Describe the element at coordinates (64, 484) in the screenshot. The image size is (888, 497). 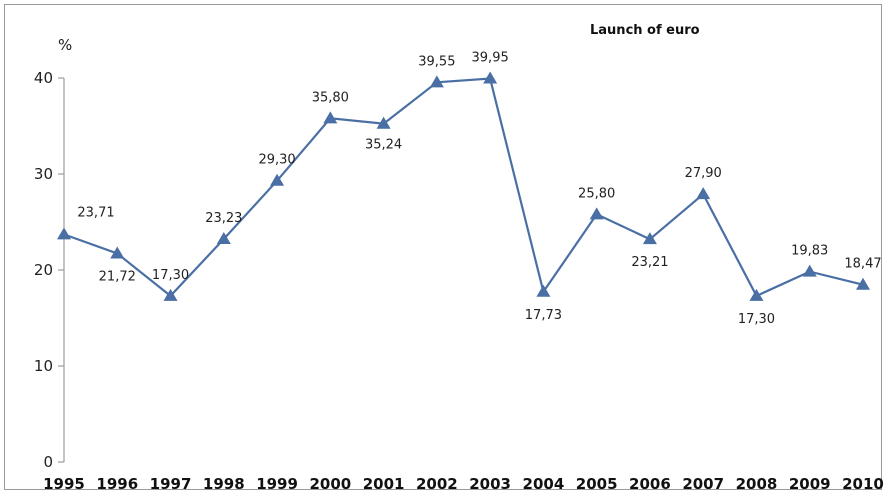
I see `x-tick-label: 1995` at that location.